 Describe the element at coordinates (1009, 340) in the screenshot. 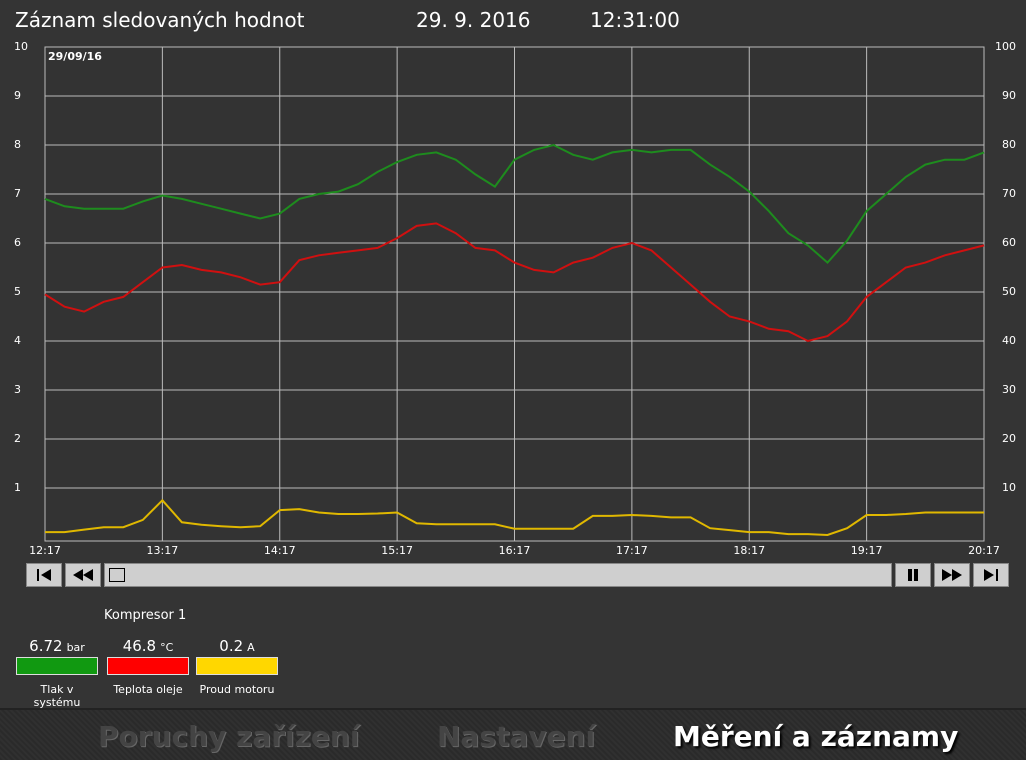

I see `y2-tick-label: 40` at that location.